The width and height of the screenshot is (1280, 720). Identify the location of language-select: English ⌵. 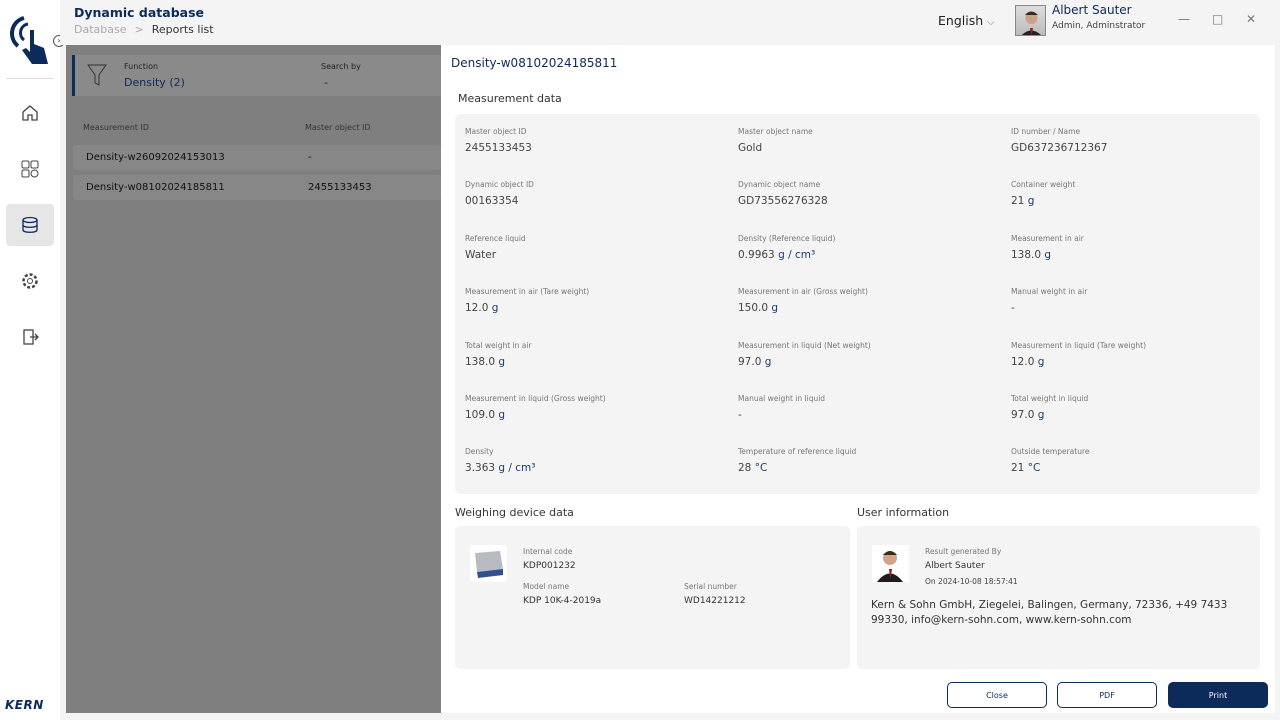
(966, 20).